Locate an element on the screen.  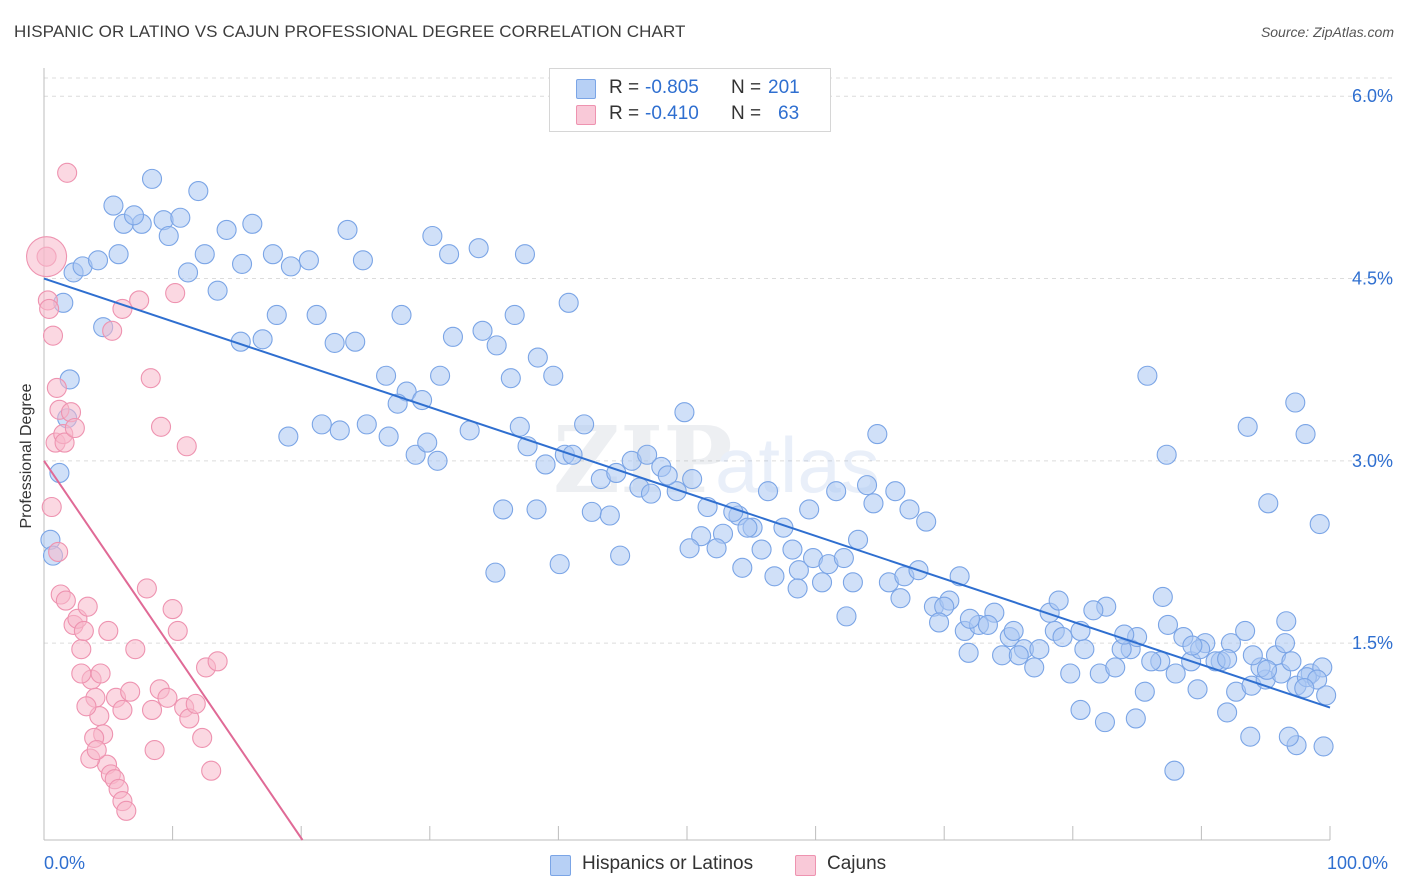
r-value: -0.410 is located at coordinates (672, 113).